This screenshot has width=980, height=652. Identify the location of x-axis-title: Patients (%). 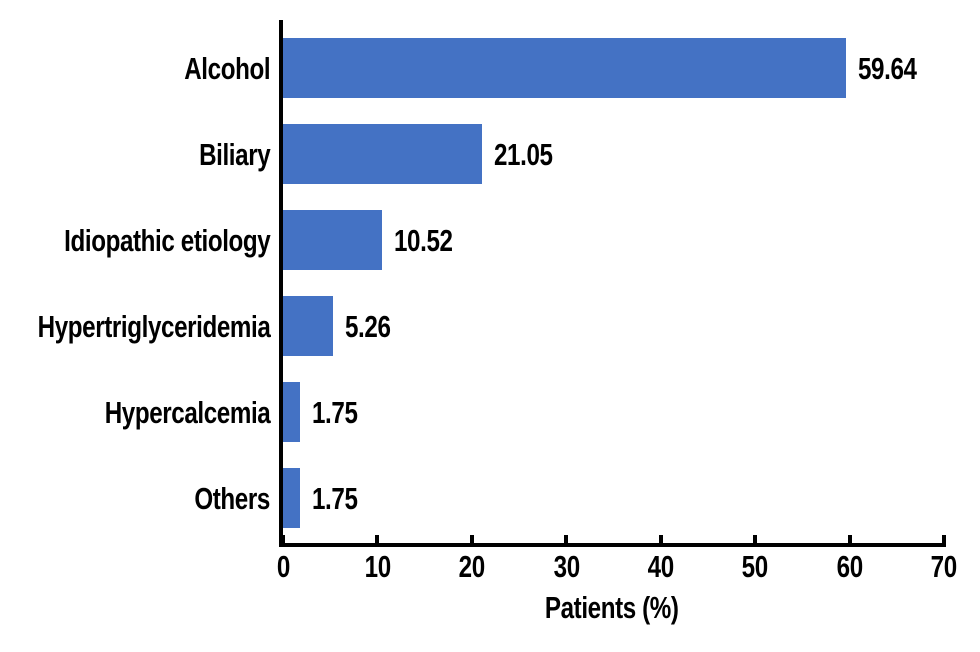
(611, 607).